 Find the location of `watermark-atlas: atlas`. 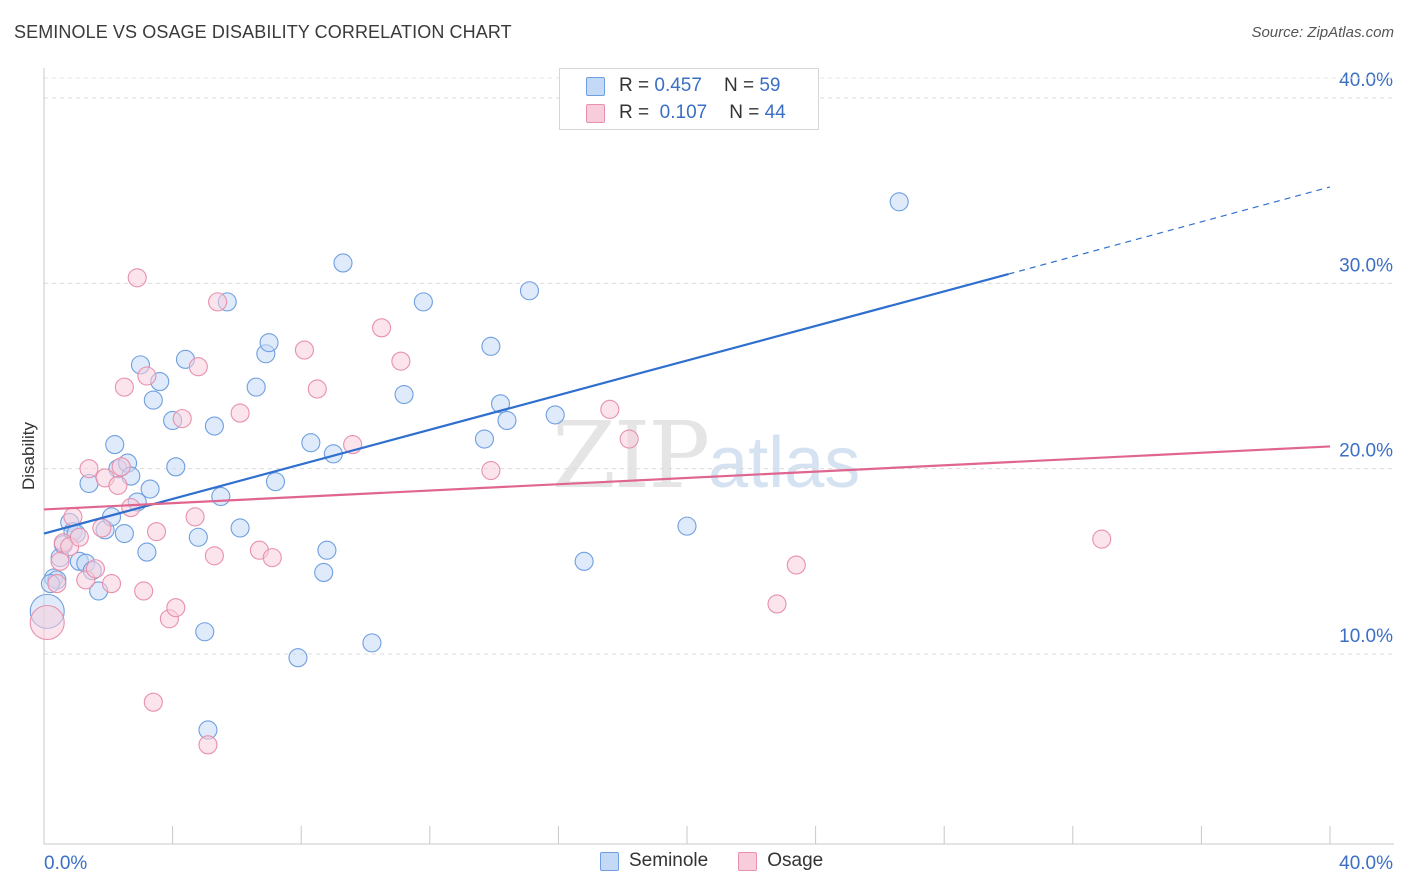

watermark-atlas: atlas is located at coordinates (784, 463).